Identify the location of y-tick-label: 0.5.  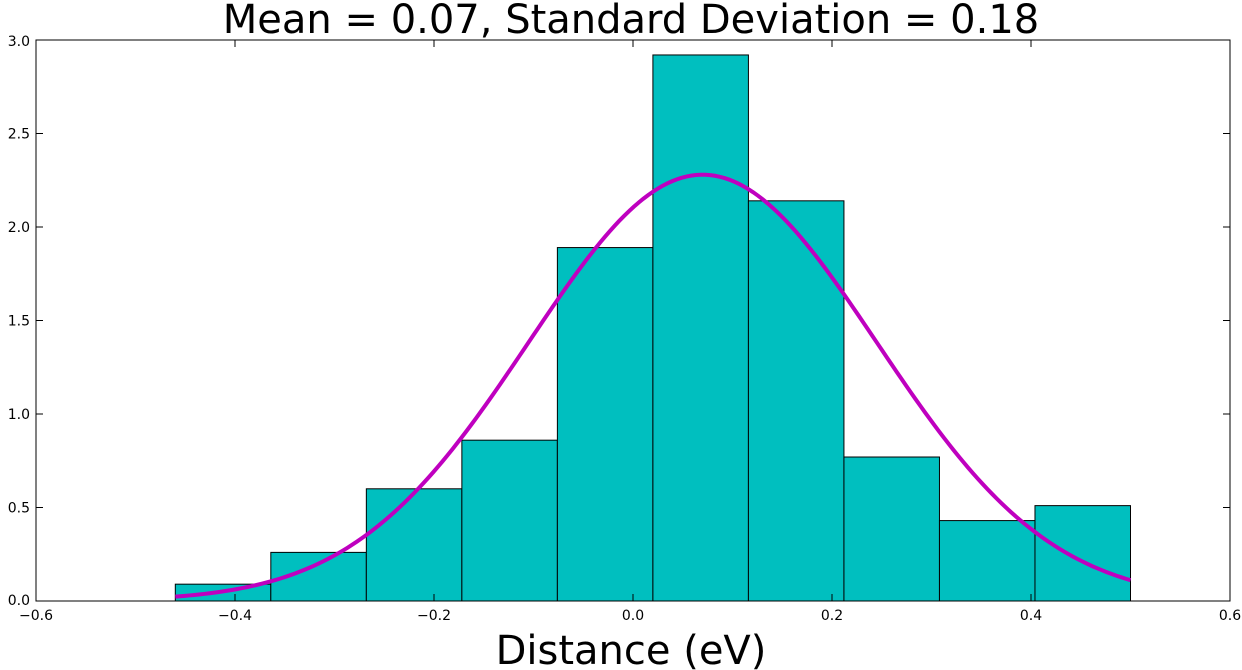
(19, 509).